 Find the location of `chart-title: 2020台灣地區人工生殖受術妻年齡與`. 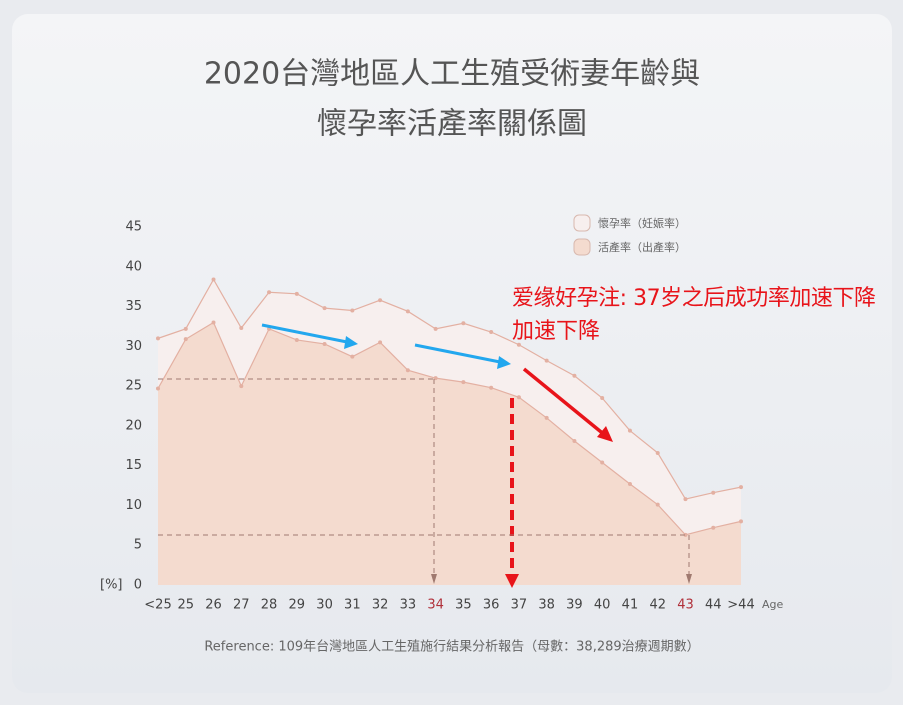

chart-title: 2020台灣地區人工生殖受術妻年齡與 is located at coordinates (452, 74).